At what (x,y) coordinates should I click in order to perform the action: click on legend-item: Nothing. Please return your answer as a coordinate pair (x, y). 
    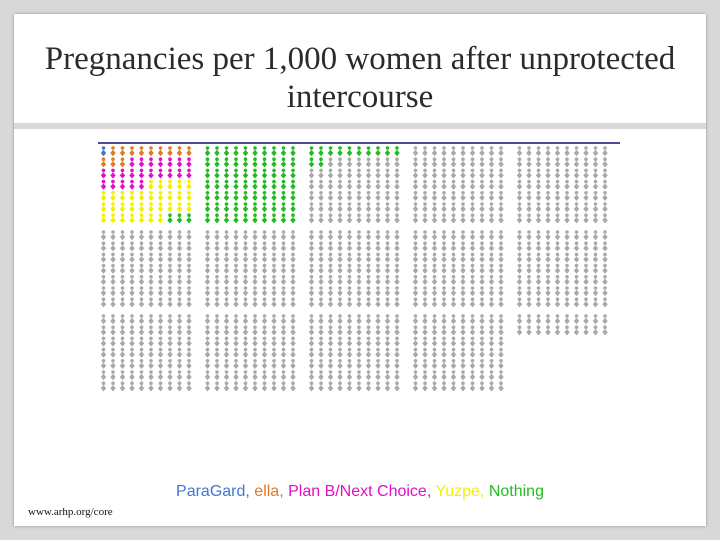
    Looking at the image, I should click on (516, 491).